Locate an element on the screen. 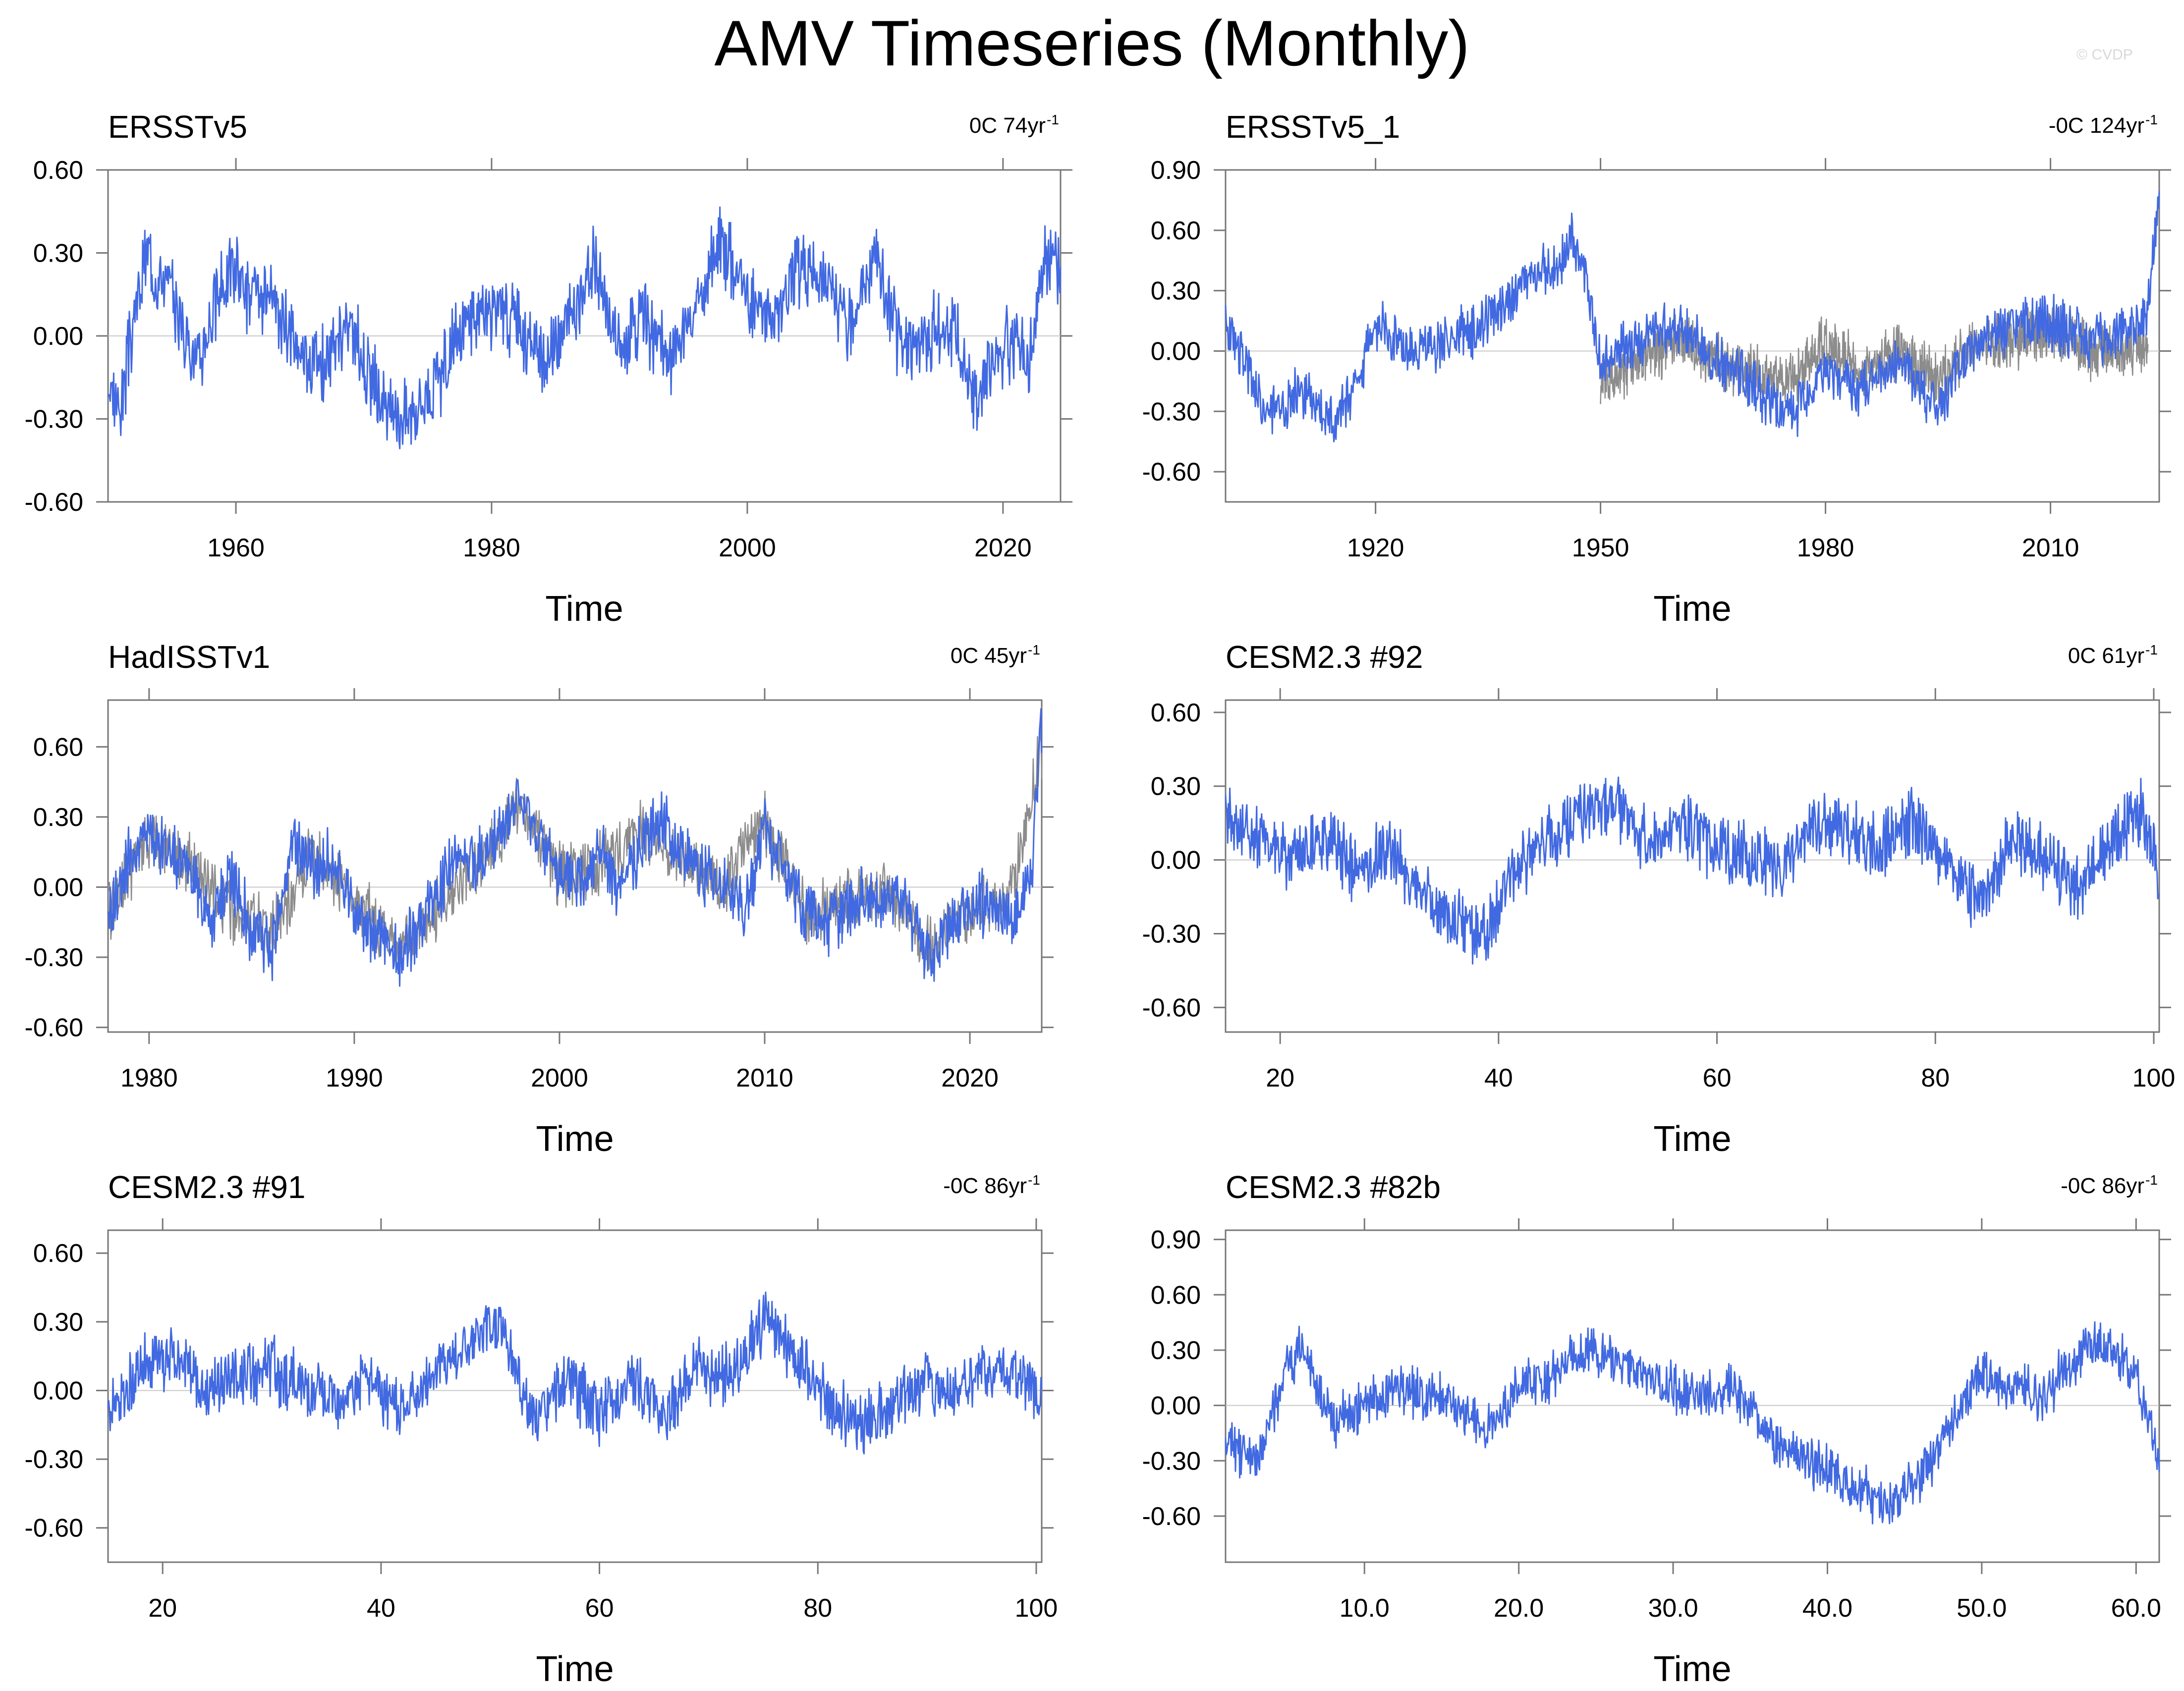 The width and height of the screenshot is (2184, 1691). x-tick-label: 10.0 is located at coordinates (1365, 1608).